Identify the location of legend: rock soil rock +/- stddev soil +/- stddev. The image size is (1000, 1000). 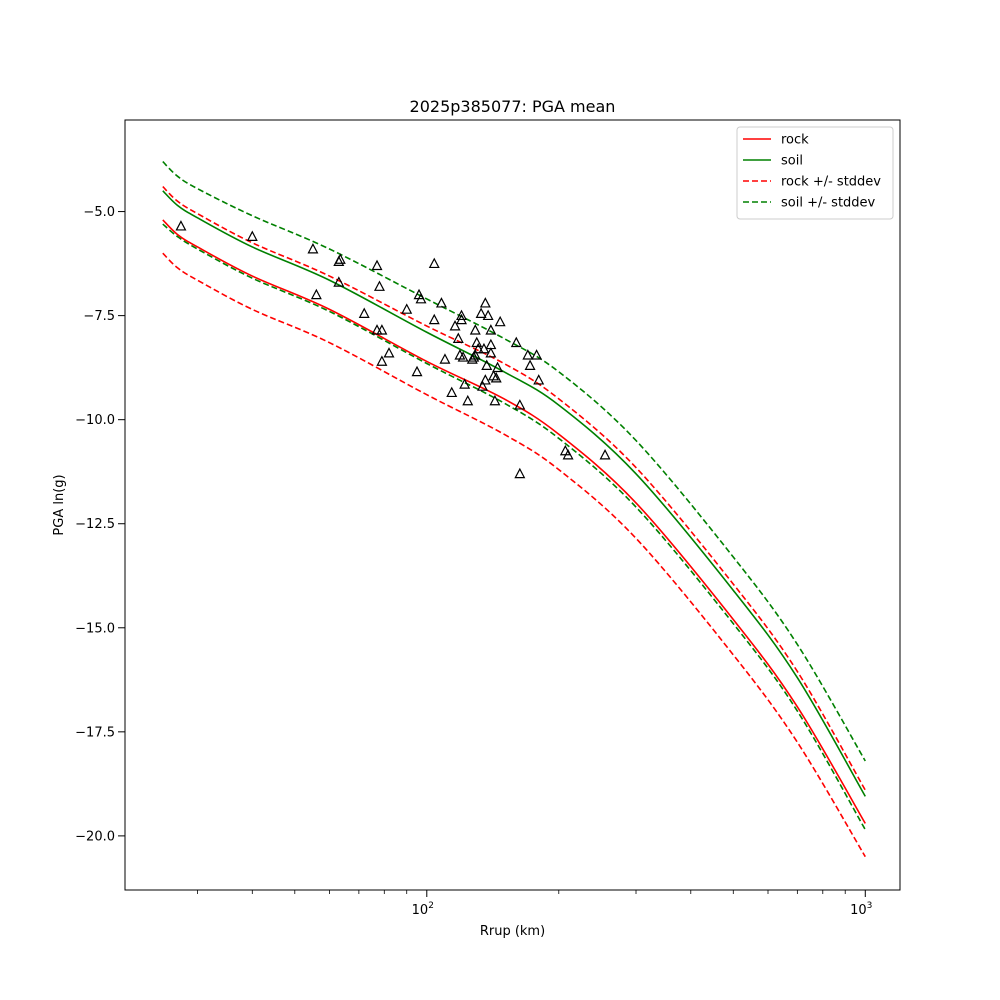
(815, 173).